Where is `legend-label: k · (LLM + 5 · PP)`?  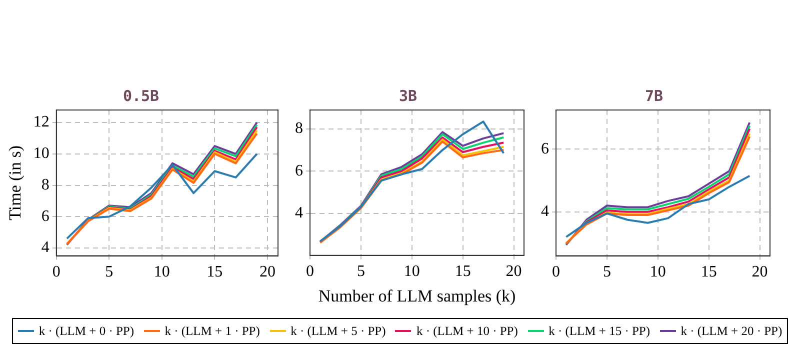 legend-label: k · (LLM + 5 · PP) is located at coordinates (338, 331).